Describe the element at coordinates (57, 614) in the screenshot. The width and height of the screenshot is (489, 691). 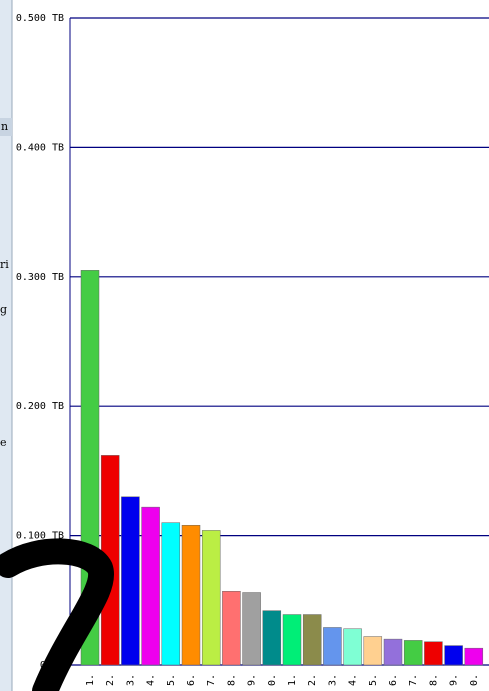
I see `scribble` at that location.